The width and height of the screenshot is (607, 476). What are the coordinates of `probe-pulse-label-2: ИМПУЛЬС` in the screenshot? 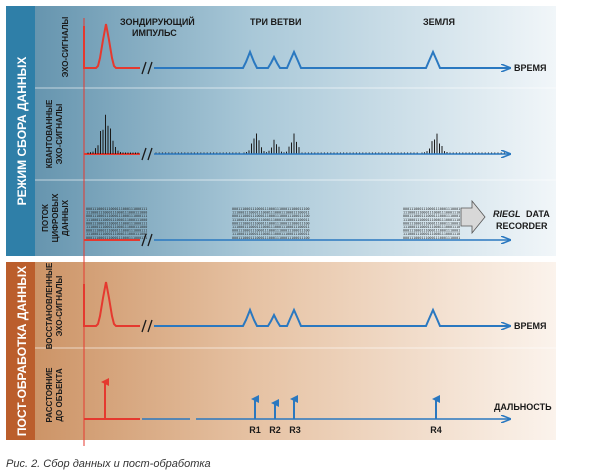 It's located at (154, 33).